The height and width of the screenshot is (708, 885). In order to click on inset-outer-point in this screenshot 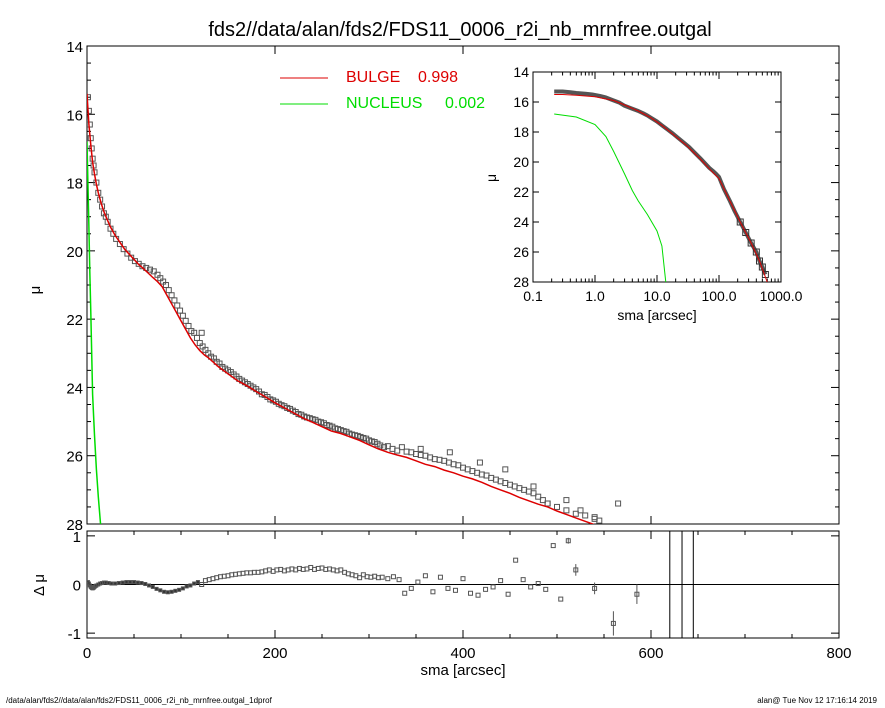, I will do `click(740, 222)`.